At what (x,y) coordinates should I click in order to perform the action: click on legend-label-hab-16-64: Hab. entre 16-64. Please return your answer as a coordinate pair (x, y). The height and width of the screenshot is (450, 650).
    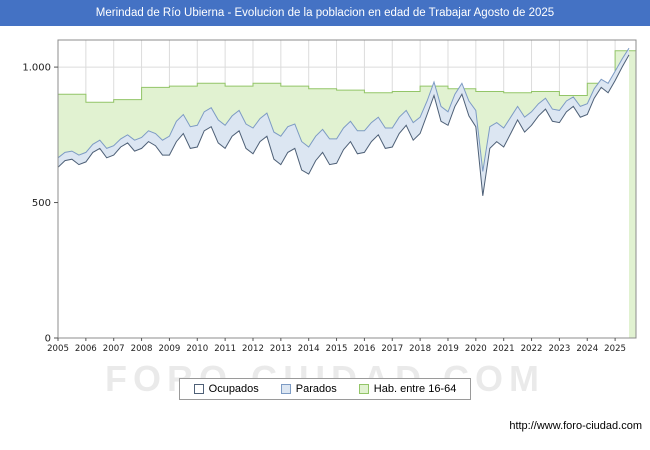
    Looking at the image, I should click on (415, 389).